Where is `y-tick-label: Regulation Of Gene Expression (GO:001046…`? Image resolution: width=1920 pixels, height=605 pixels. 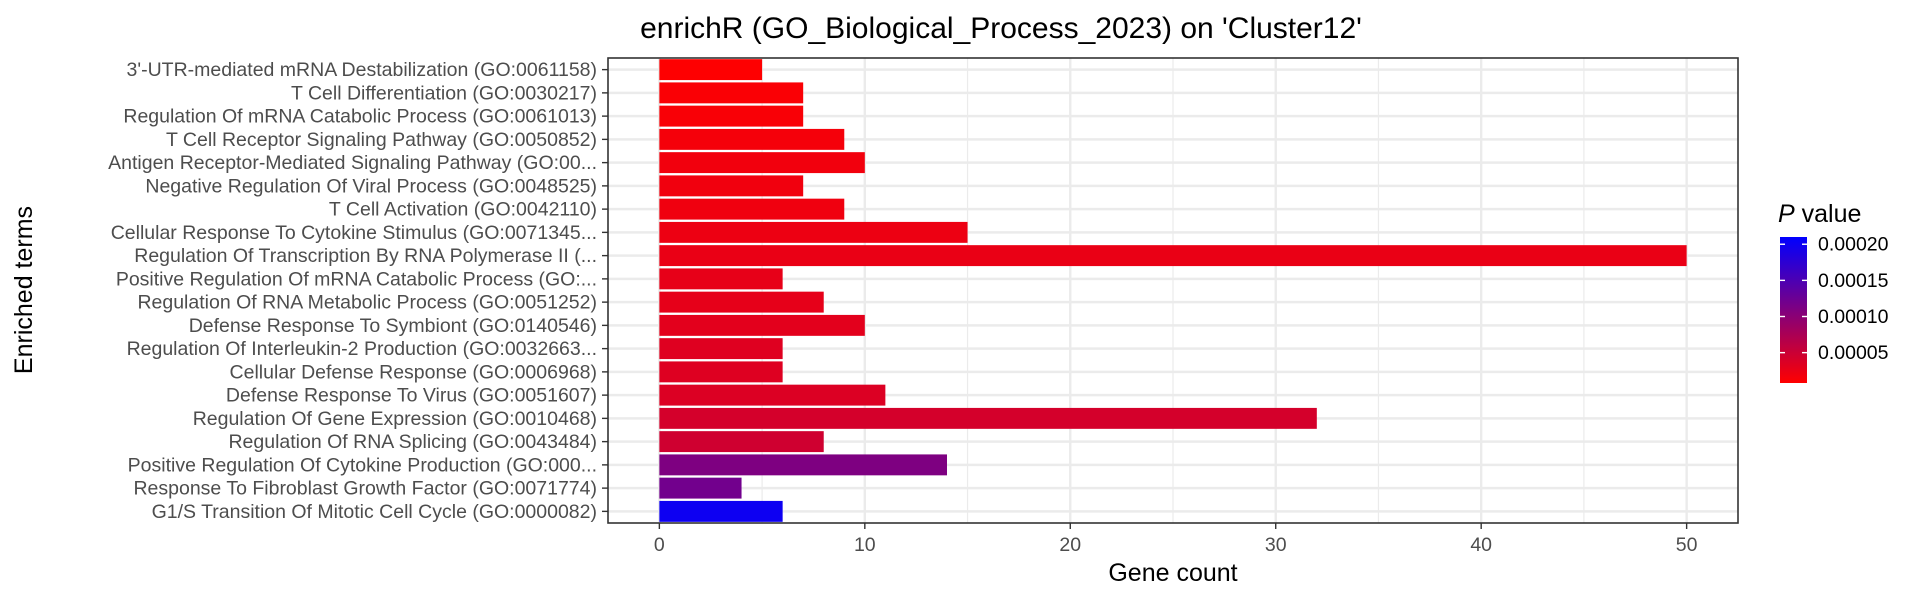 y-tick-label: Regulation Of Gene Expression (GO:001046… is located at coordinates (395, 419).